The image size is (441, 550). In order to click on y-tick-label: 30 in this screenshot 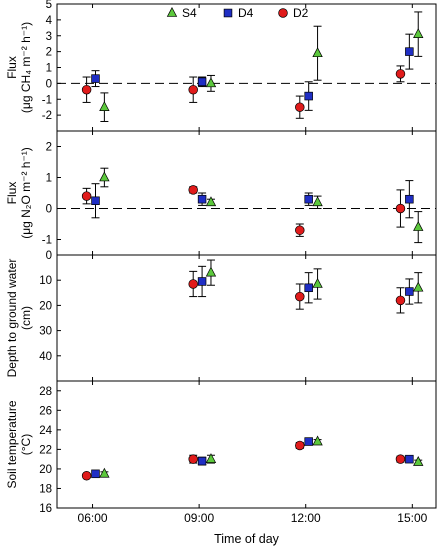, I will do `click(45, 332)`.